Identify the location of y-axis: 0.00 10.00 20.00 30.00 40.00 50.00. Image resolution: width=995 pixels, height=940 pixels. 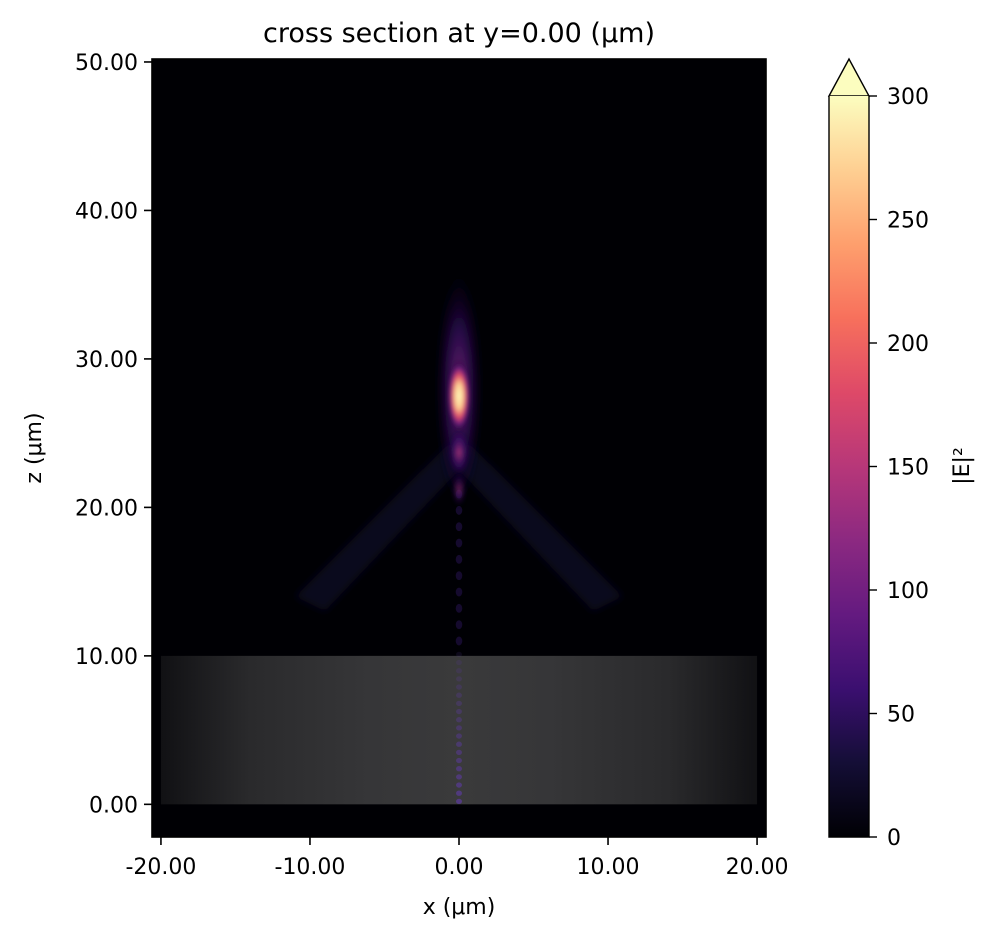
(113, 434).